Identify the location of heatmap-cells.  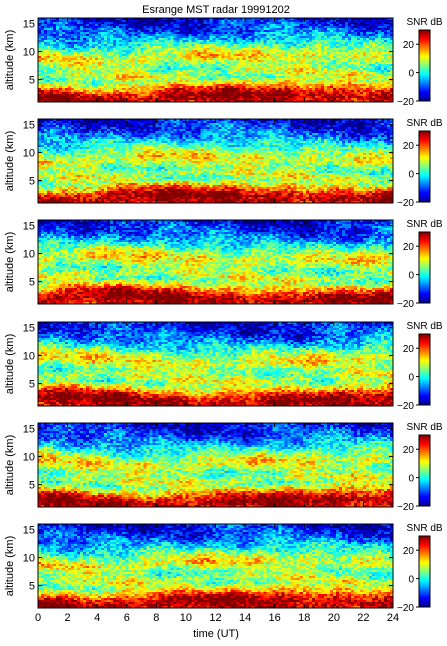
(215, 60).